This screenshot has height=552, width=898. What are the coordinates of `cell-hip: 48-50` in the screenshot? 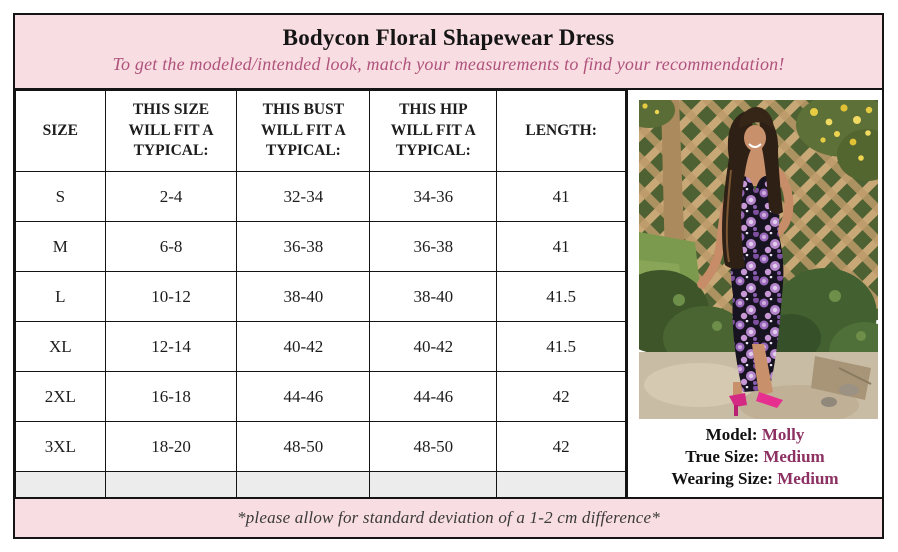 It's located at (433, 446).